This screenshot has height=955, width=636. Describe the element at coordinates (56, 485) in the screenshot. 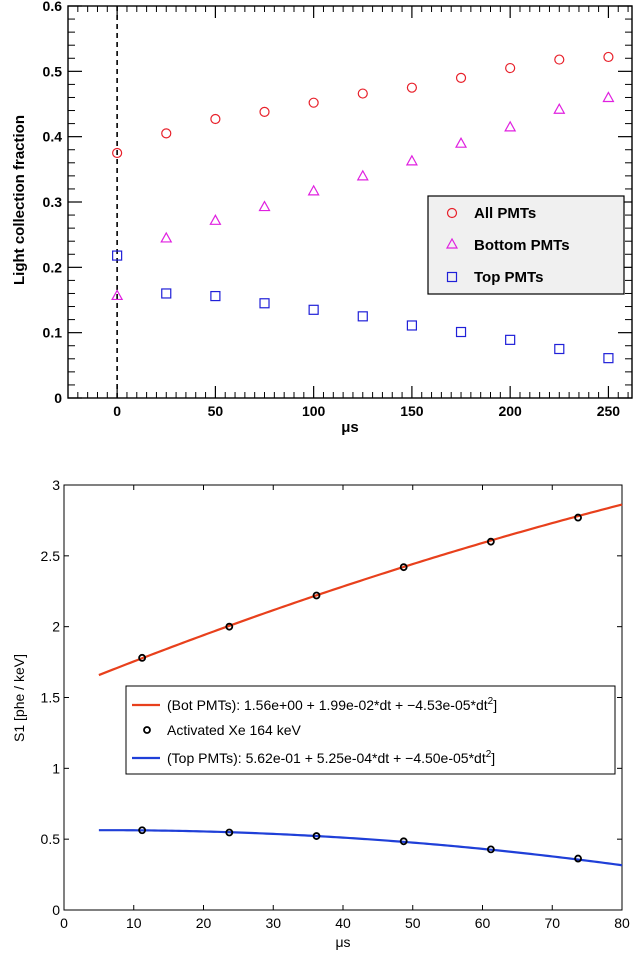

I see `chart2-y-tick-label: 3` at that location.